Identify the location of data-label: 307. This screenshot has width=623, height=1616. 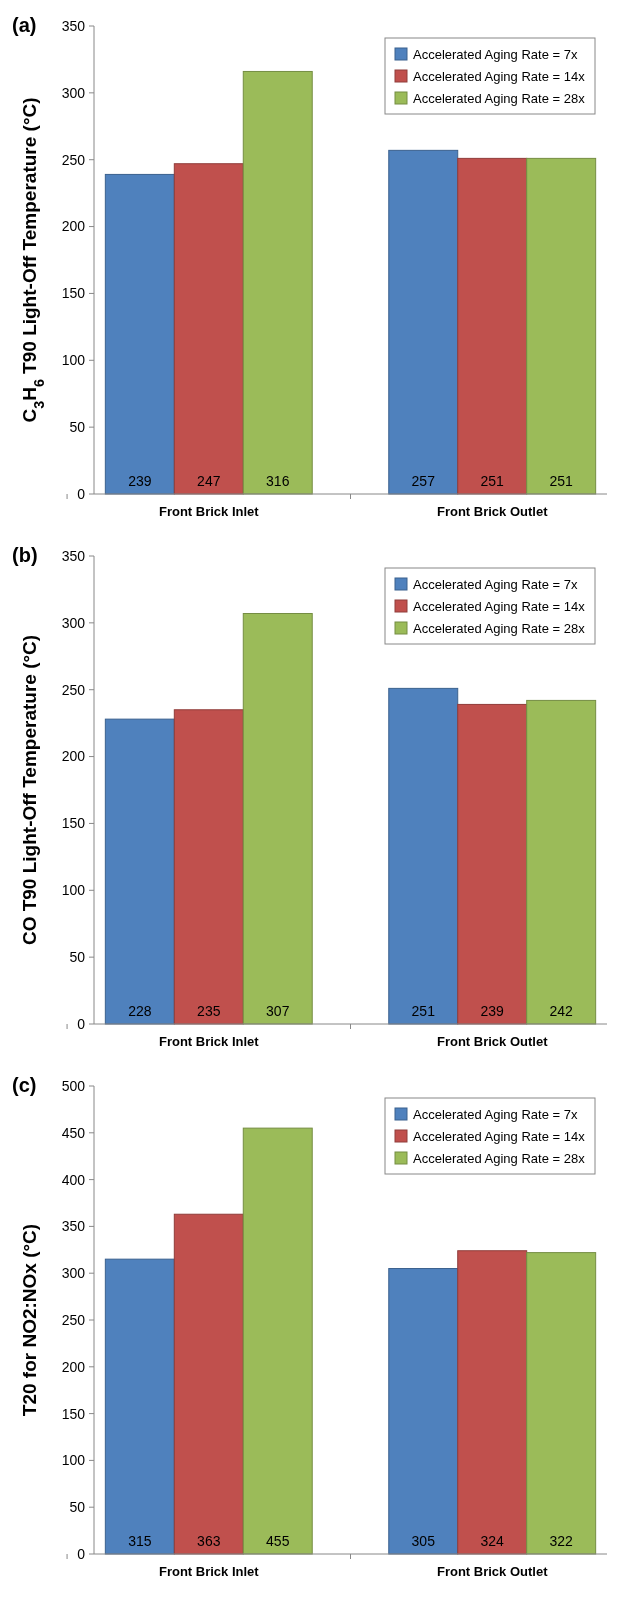
(278, 1011).